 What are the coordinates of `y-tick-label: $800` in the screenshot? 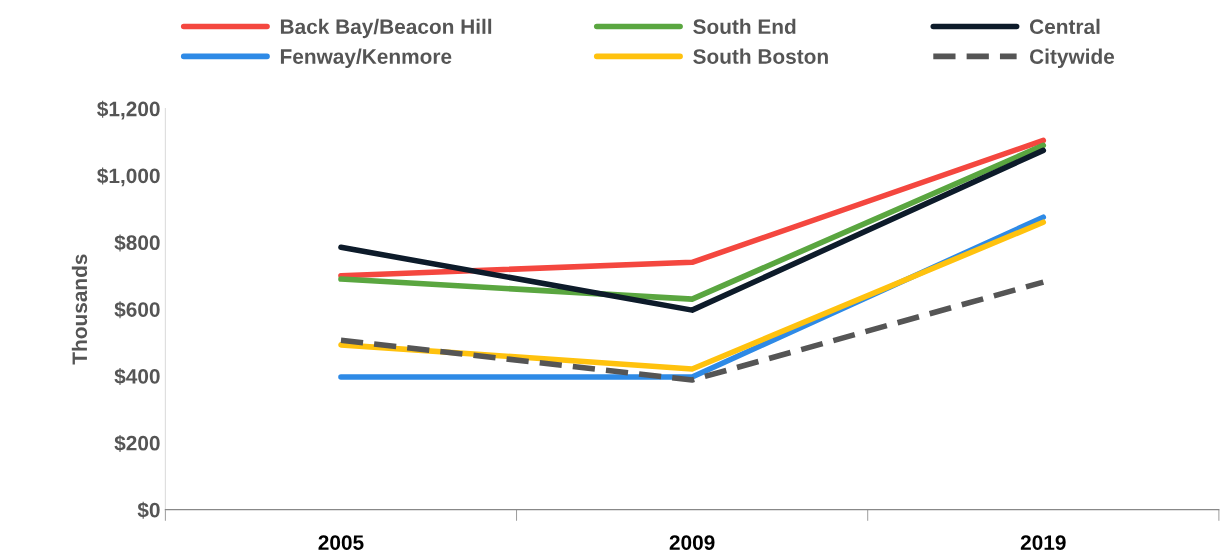 It's located at (137, 243).